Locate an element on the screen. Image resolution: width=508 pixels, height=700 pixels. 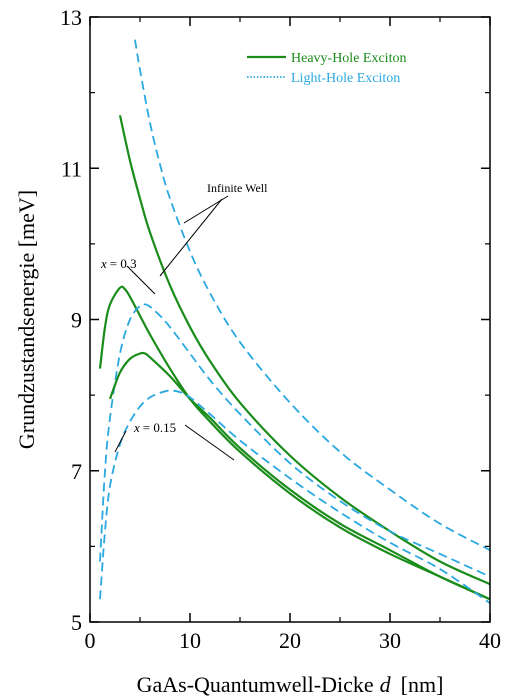
y-tick-label-7: 7 is located at coordinates (76, 471).